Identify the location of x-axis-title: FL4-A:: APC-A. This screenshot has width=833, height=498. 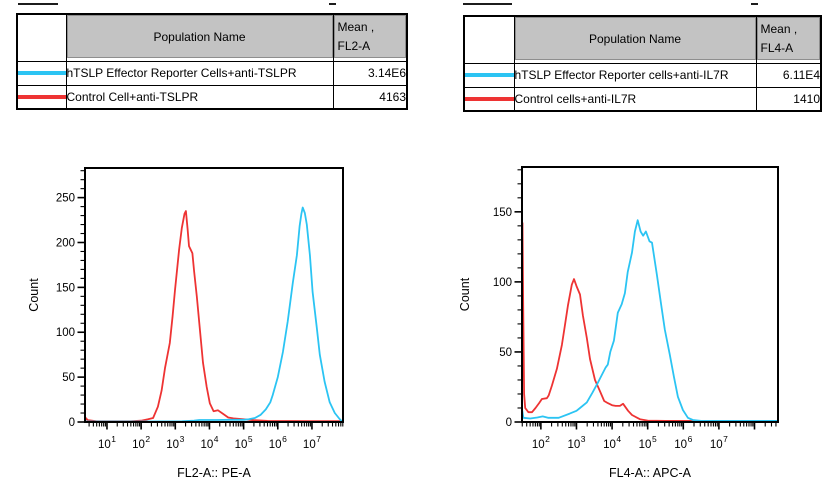
(650, 473).